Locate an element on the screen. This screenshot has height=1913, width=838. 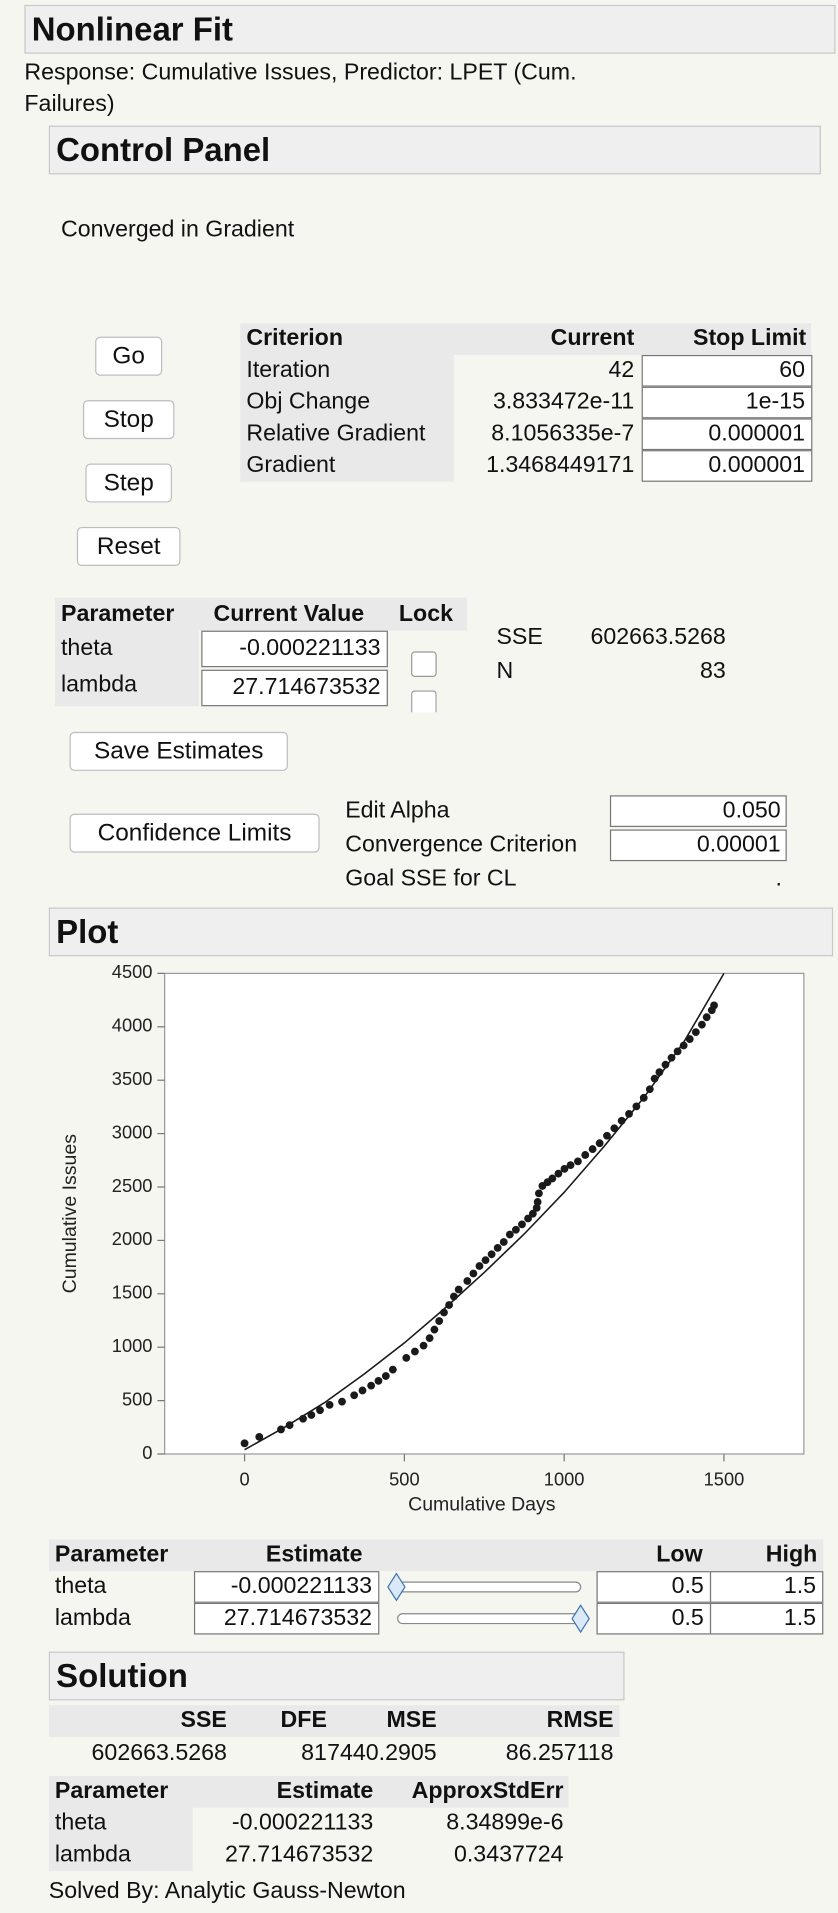
criterion-current: 1.3468449171 is located at coordinates (560, 465).